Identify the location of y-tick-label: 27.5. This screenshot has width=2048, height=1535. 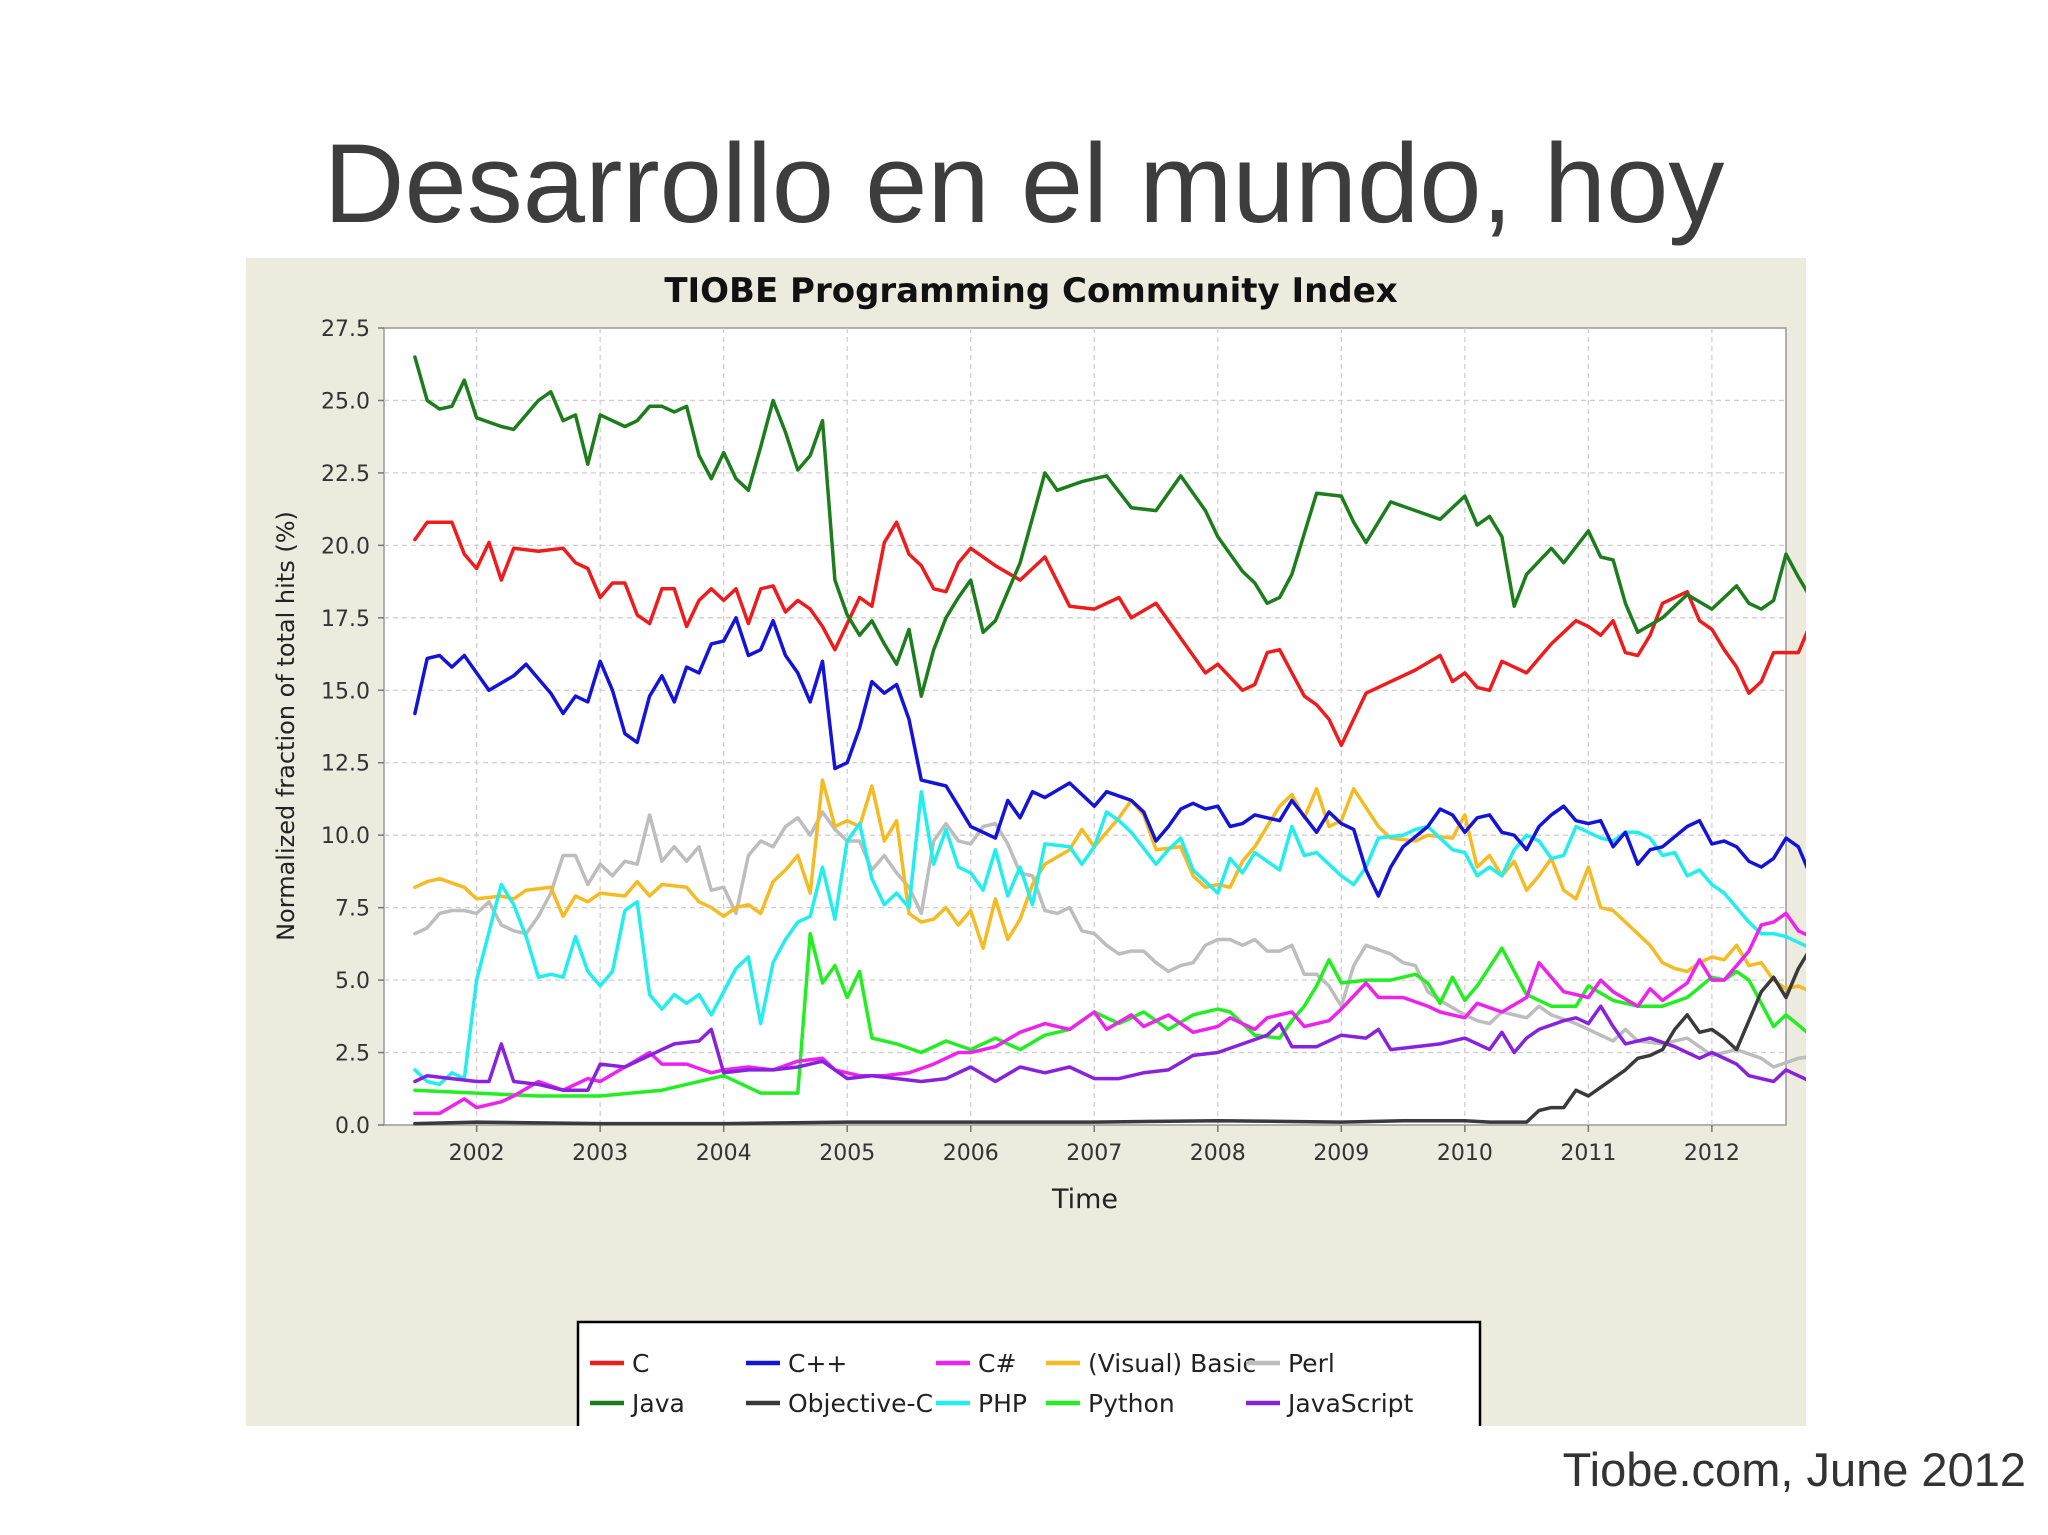
(345, 329).